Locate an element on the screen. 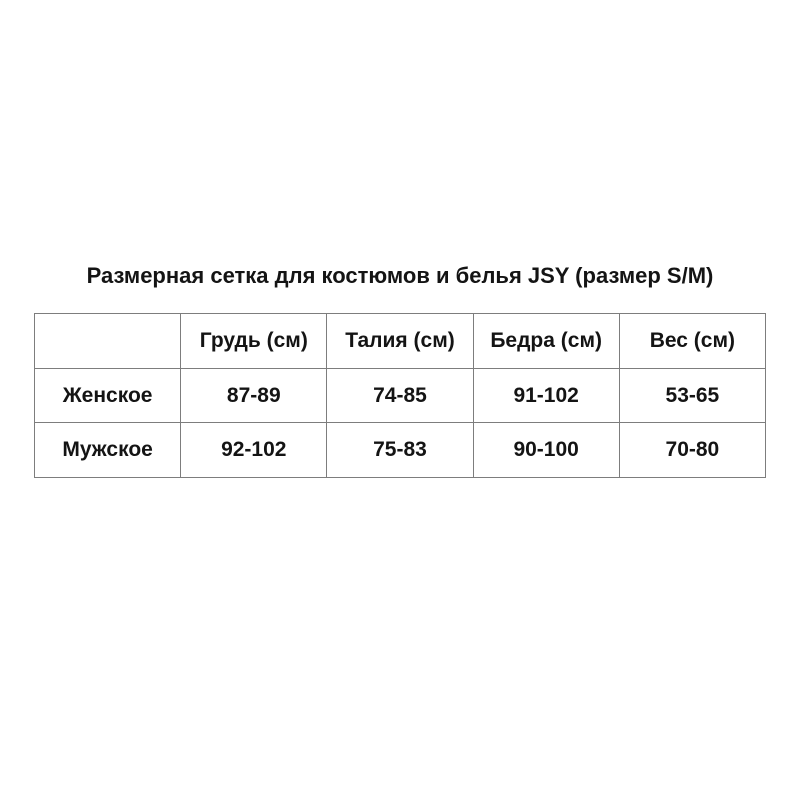 The image size is (800, 800). cell-male-waist: 75-83 is located at coordinates (400, 450).